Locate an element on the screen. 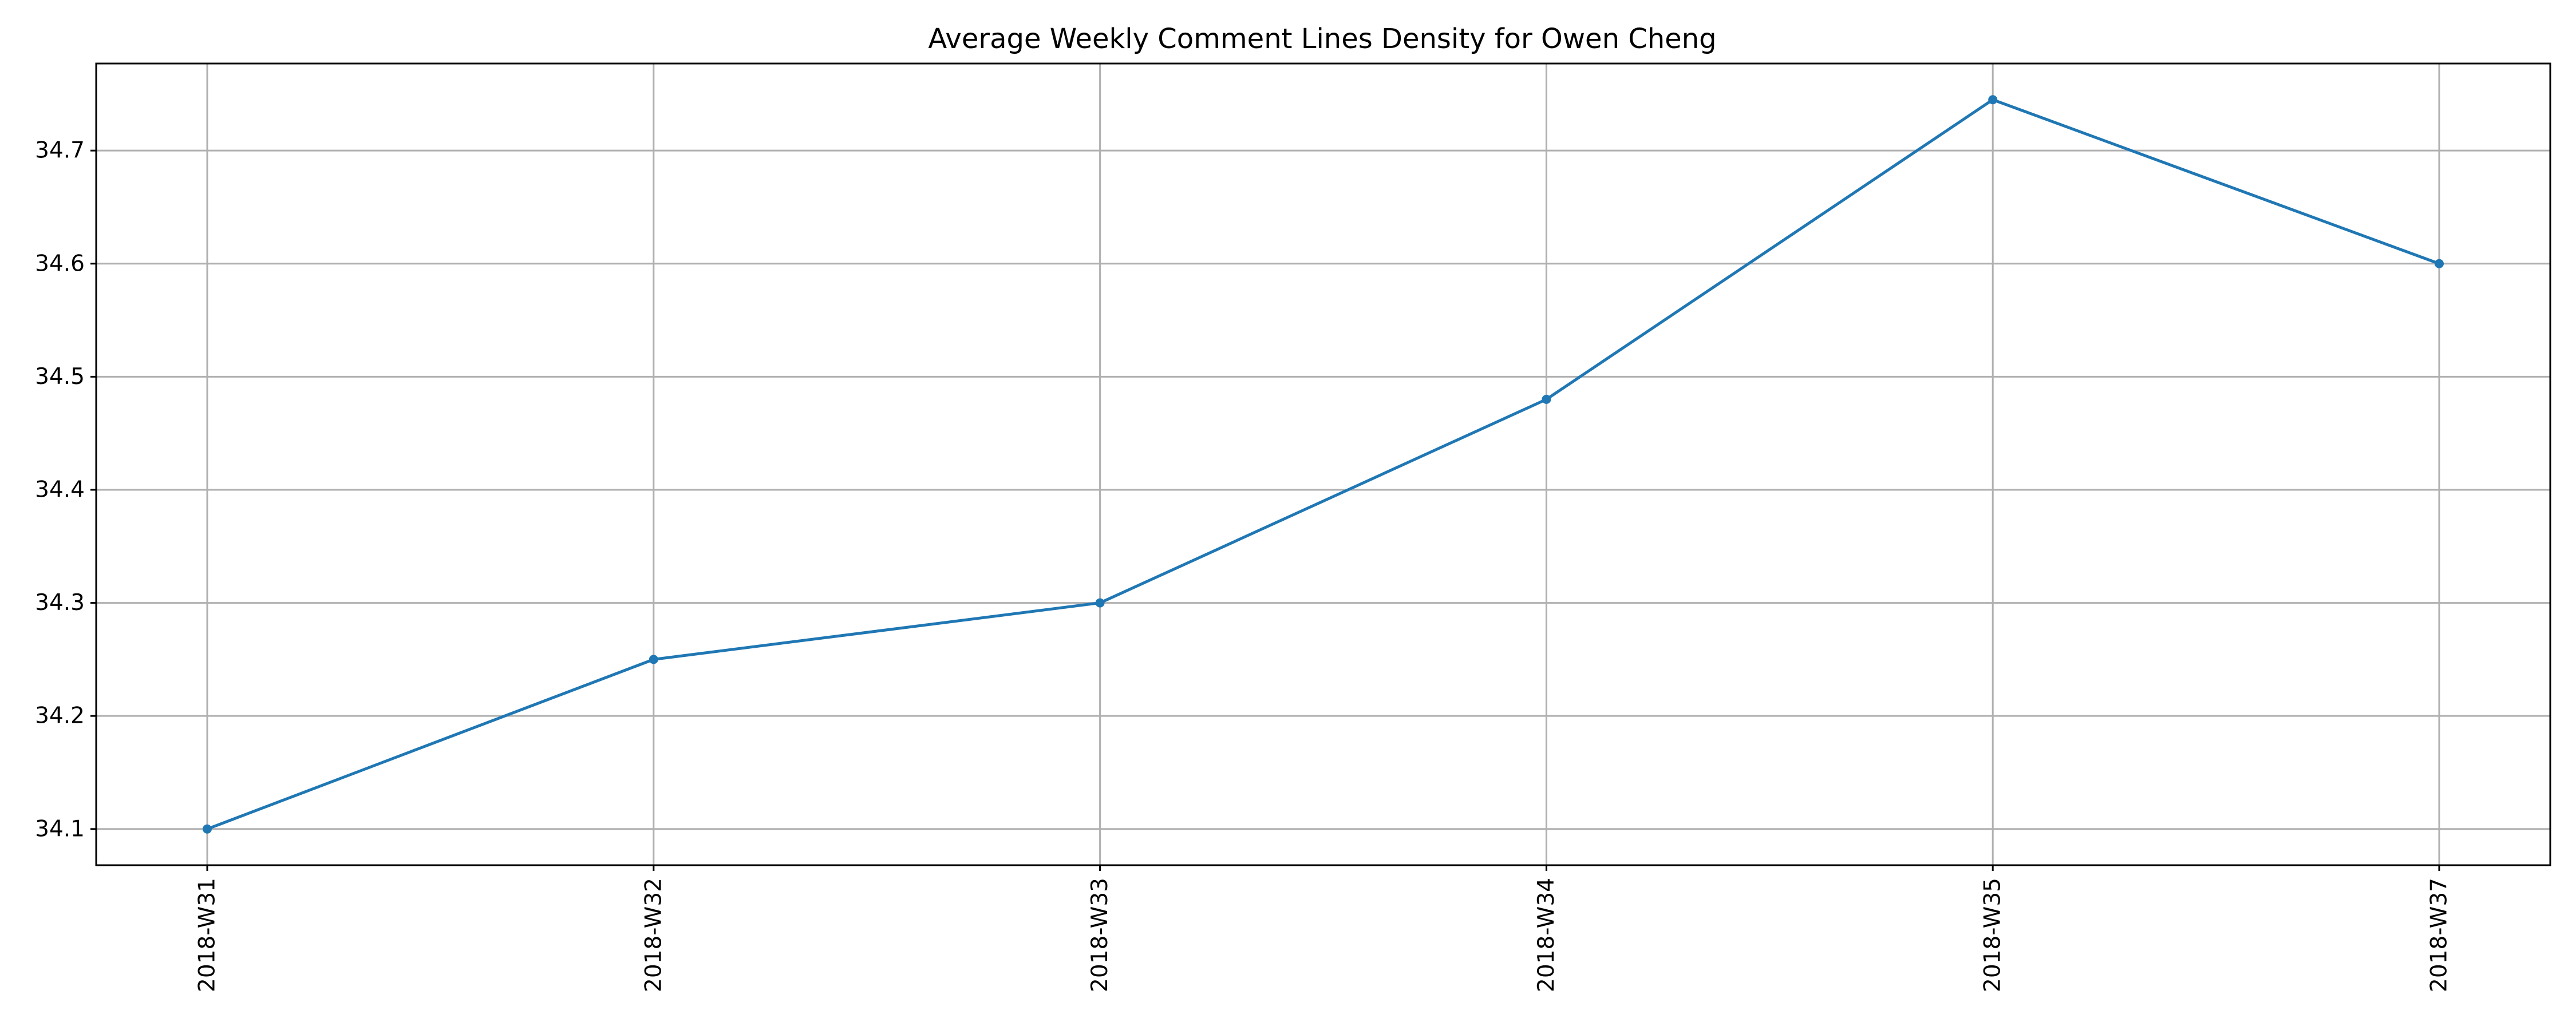  x-tick-label: 2018-W33 is located at coordinates (1100, 935).